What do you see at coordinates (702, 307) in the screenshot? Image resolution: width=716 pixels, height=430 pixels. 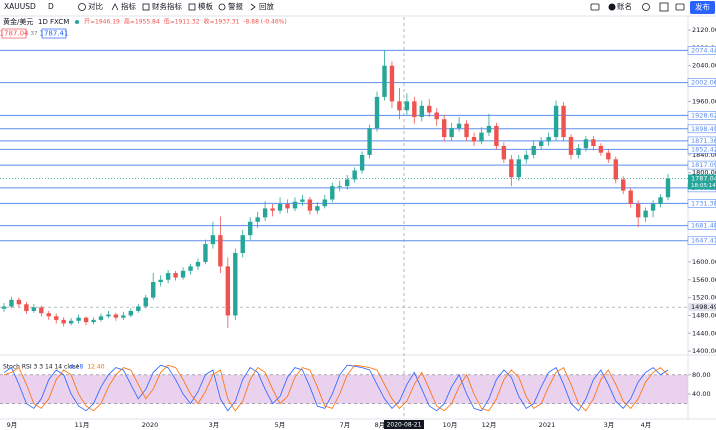 I see `dashed-level-box` at bounding box center [702, 307].